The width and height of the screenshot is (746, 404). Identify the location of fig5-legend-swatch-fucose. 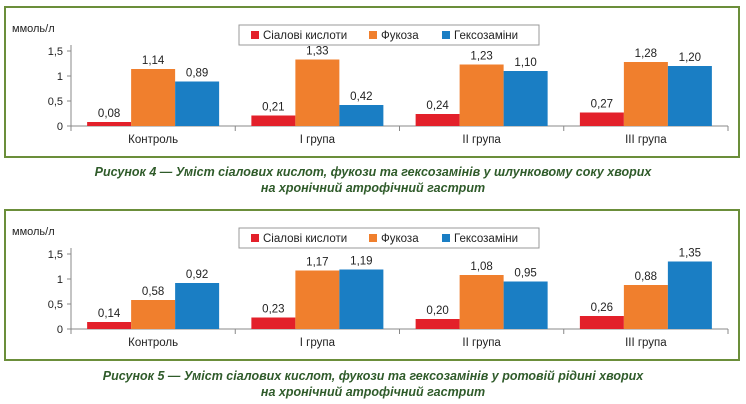
(373, 238).